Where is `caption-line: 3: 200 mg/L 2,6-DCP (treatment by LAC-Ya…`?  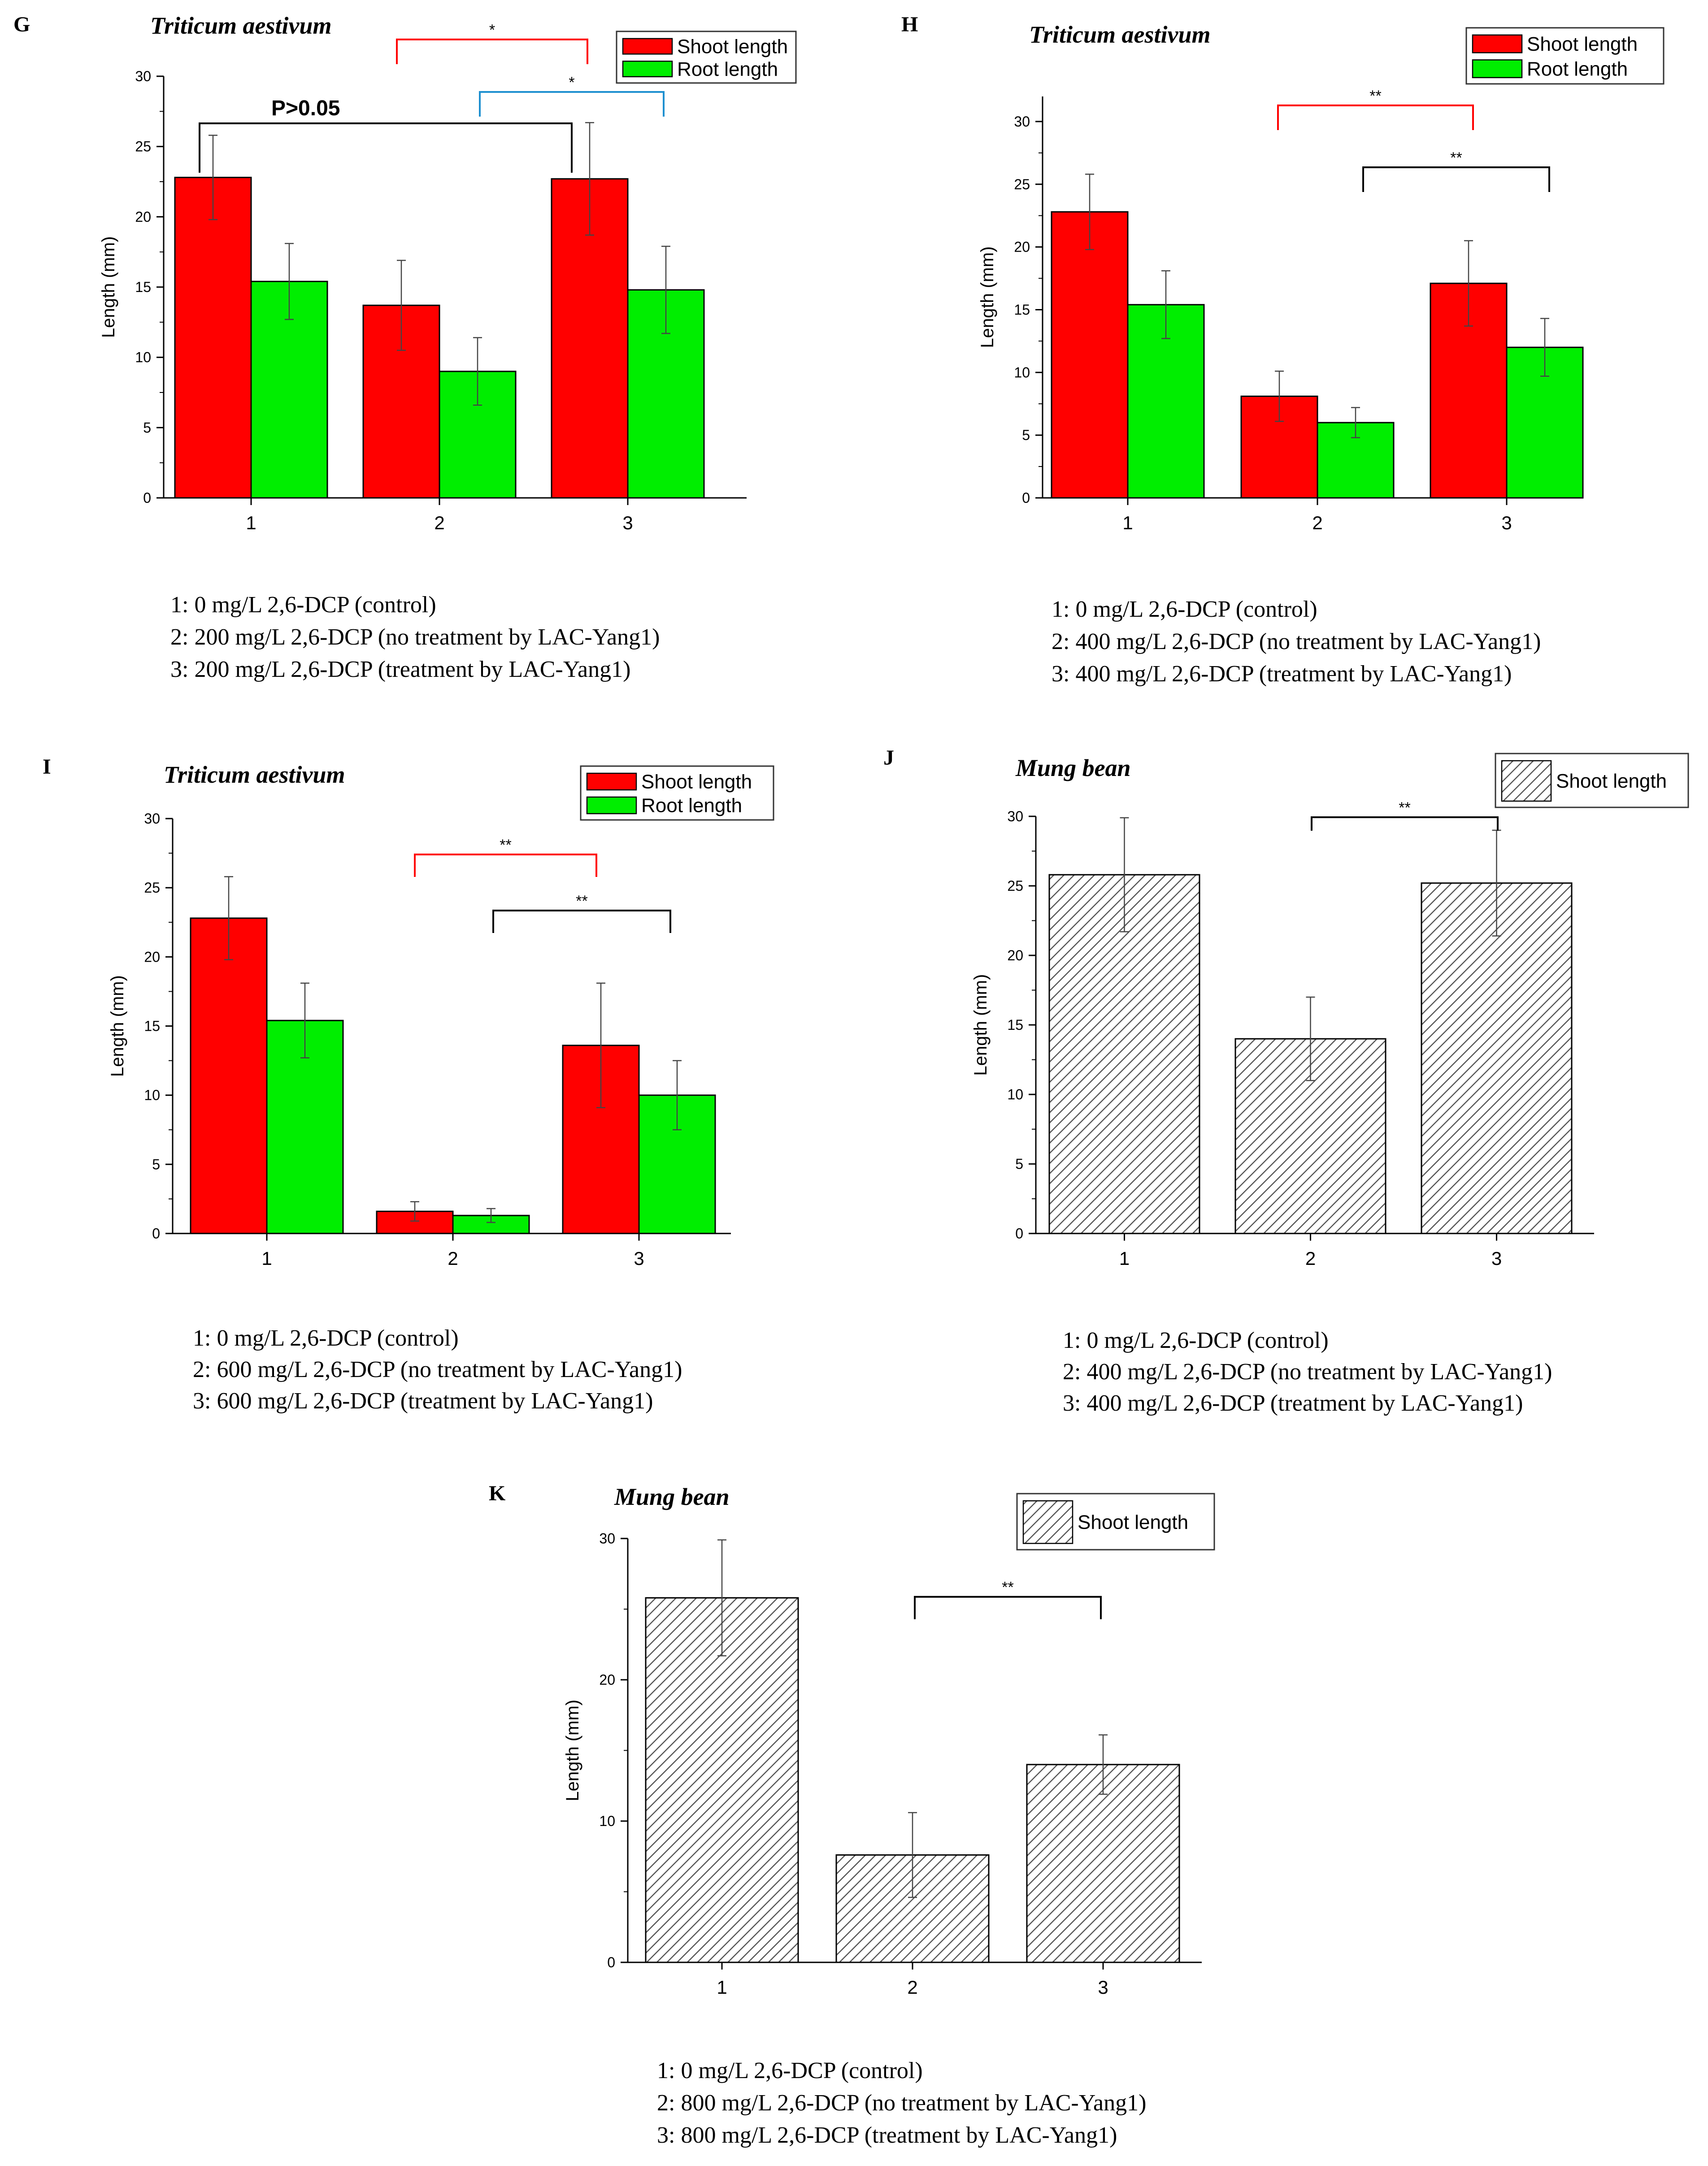
caption-line: 3: 200 mg/L 2,6-DCP (treatment by LAC-Ya… is located at coordinates (400, 670).